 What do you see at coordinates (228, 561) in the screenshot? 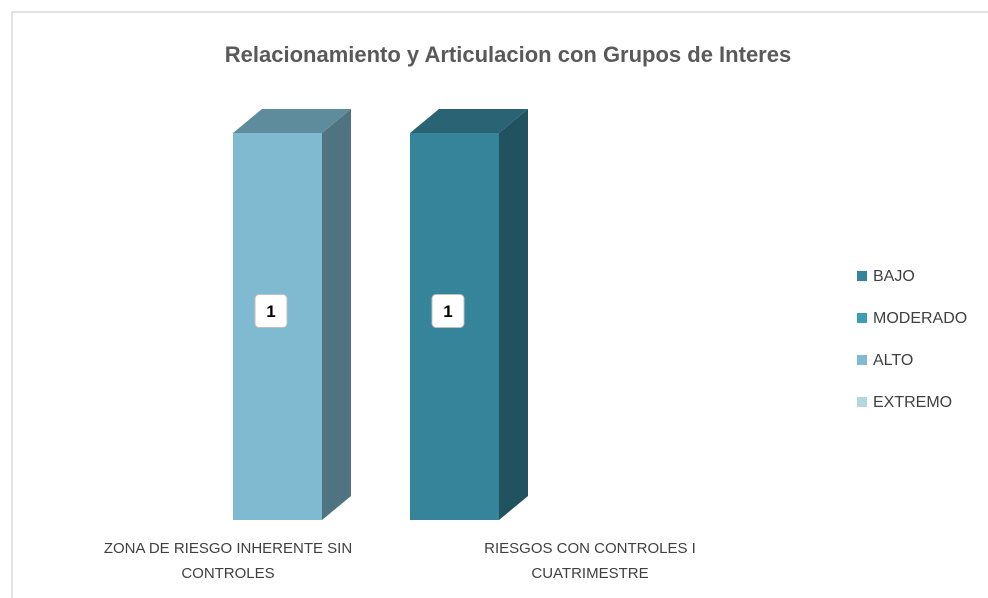
I see `x-tick-label: ZONA DE RIESGO INHERENTE SIN CONTROLES` at bounding box center [228, 561].